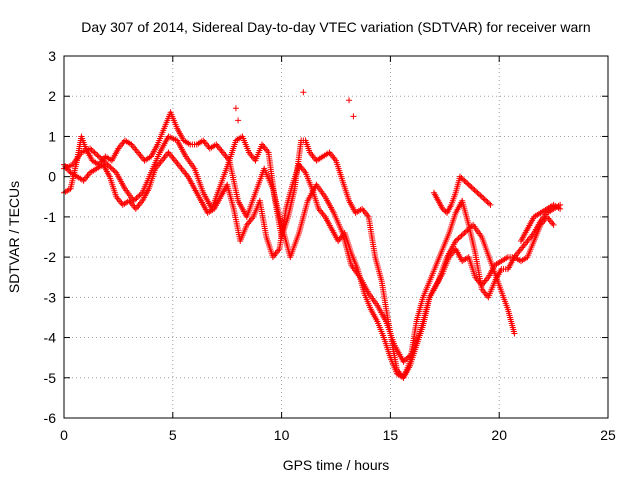 The width and height of the screenshot is (640, 480). I want to click on x-tick-label: 20, so click(499, 435).